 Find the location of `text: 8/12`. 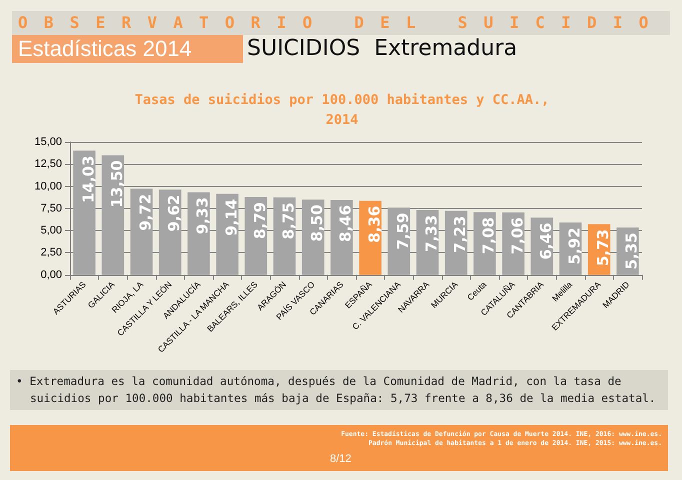

text: 8/12 is located at coordinates (341, 459).